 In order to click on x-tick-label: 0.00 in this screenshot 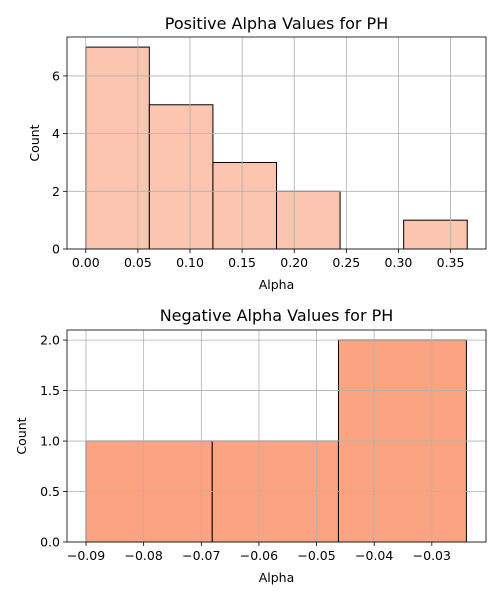, I will do `click(86, 262)`.